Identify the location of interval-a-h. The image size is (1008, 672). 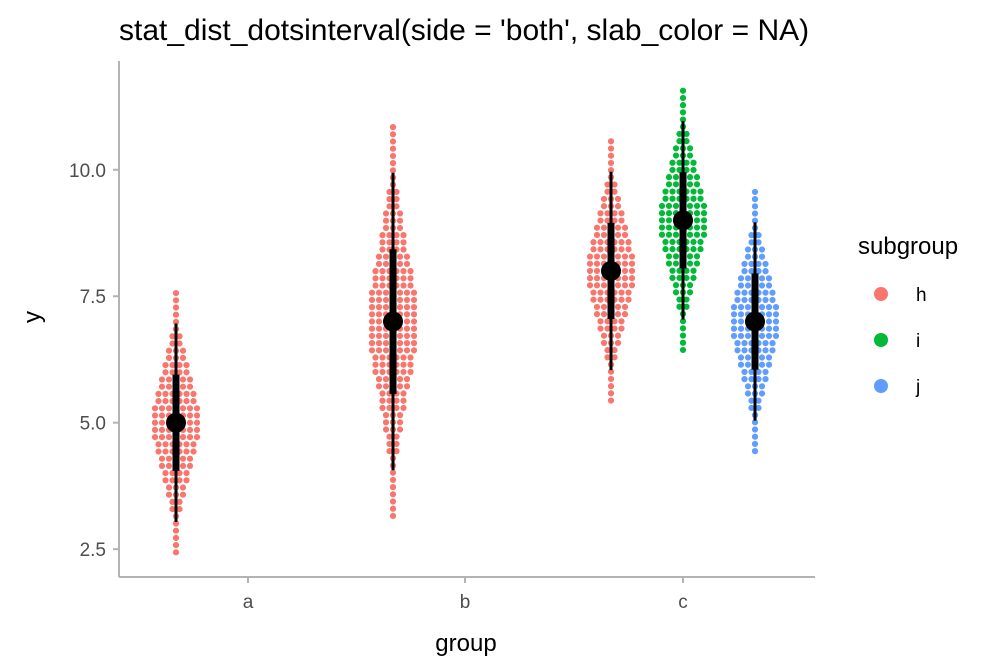
(176, 422).